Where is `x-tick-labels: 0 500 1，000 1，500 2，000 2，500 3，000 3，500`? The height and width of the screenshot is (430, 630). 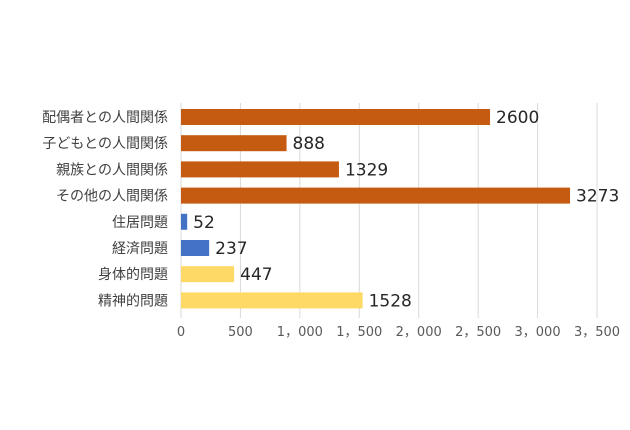 x-tick-labels: 0 500 1，000 1，500 2，000 2，500 3，000 3，500 is located at coordinates (398, 332).